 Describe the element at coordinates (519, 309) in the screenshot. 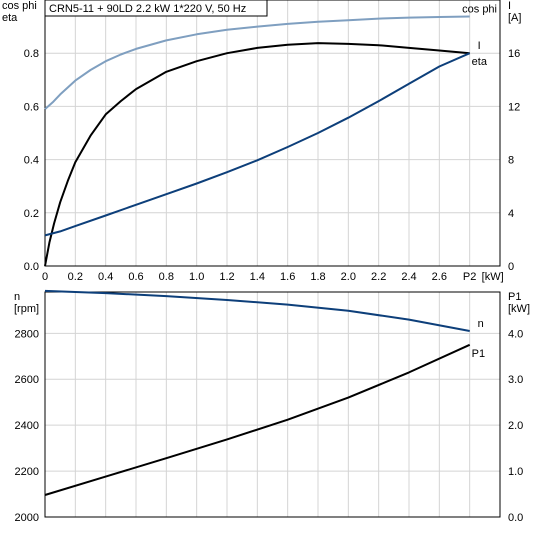

I see `right-axis-label: [kW]` at that location.